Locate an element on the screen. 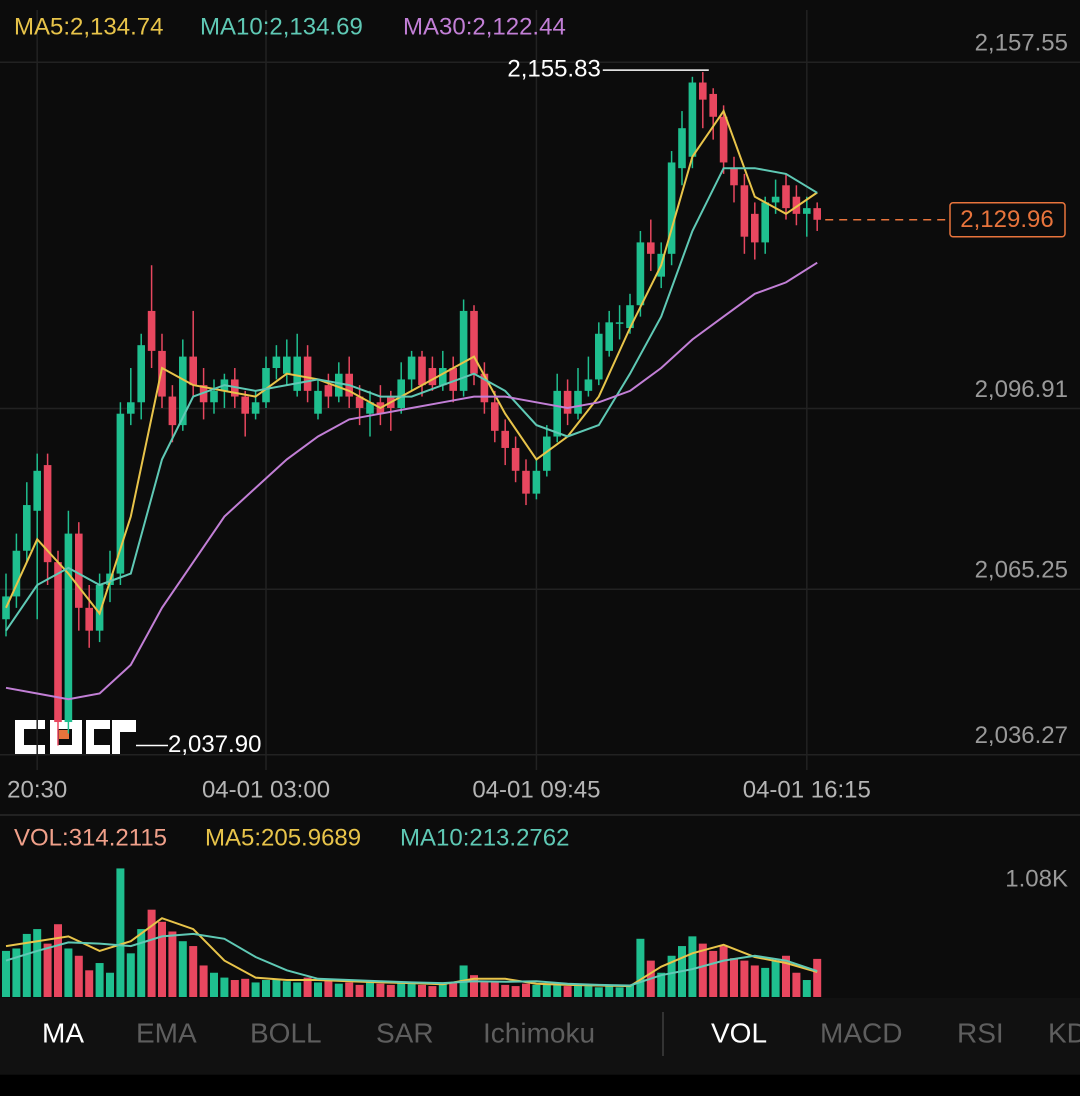  sub-indicator-tab: KD is located at coordinates (1064, 1032).